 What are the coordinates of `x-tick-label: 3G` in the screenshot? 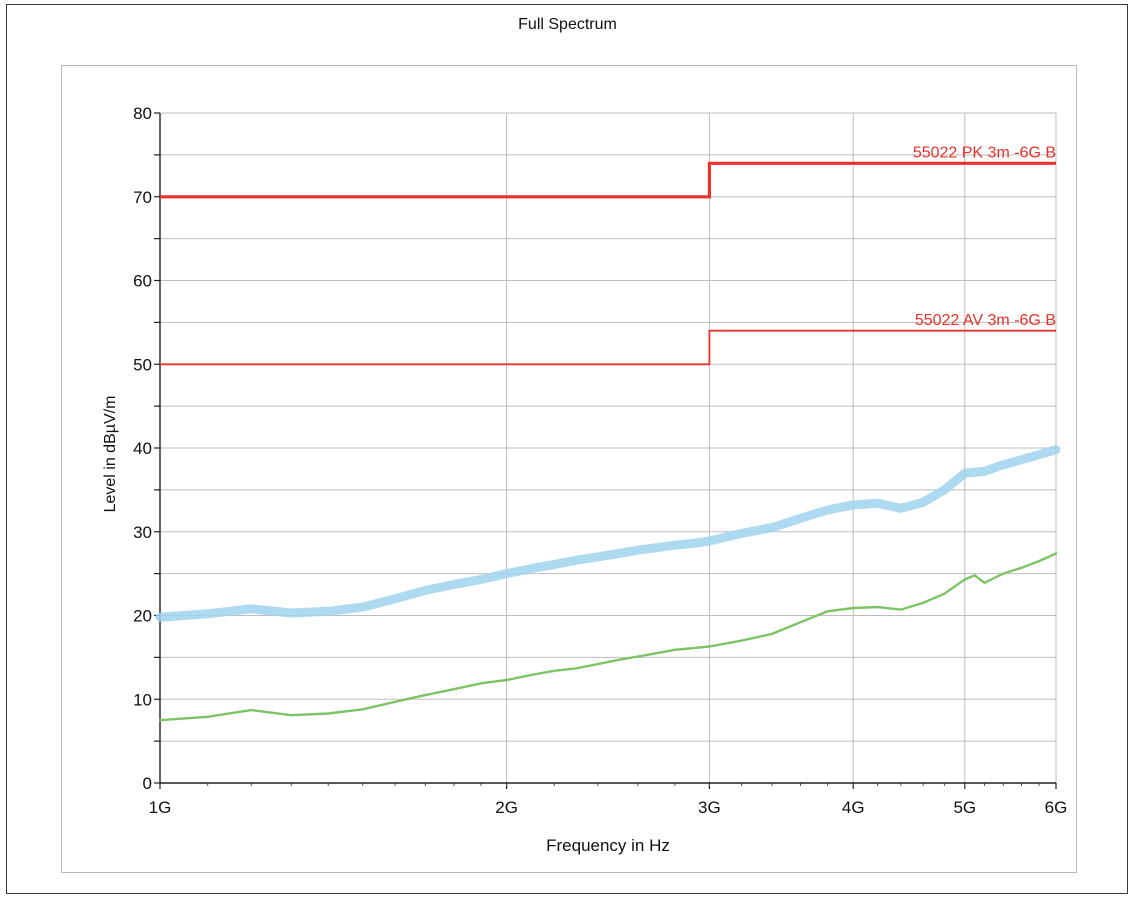 It's located at (709, 807).